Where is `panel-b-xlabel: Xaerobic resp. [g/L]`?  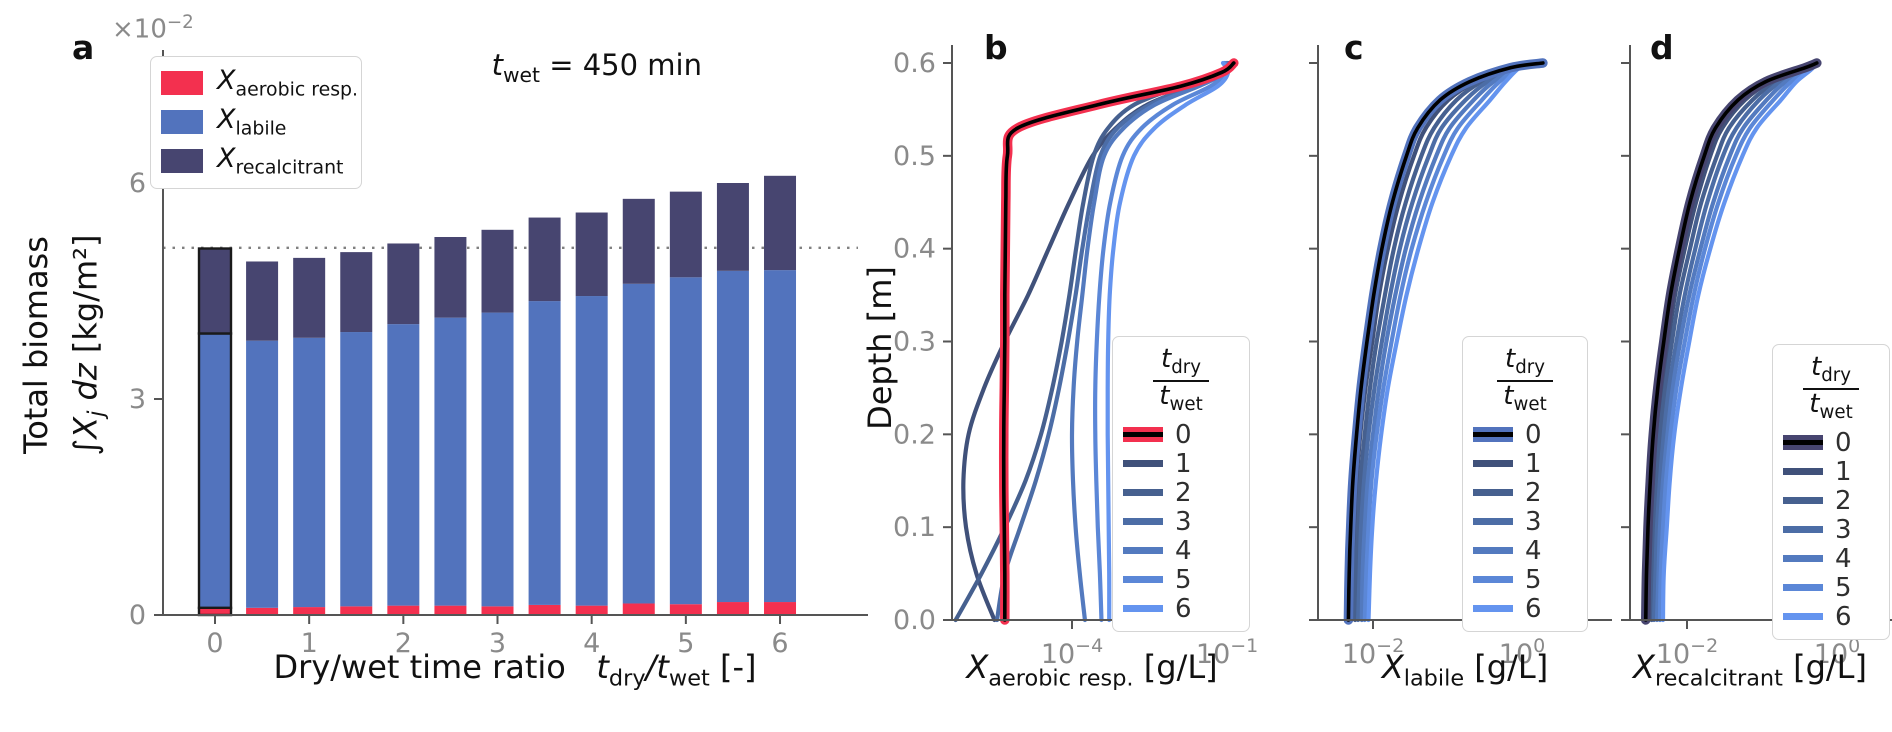 panel-b-xlabel: Xaerobic resp. [g/L] is located at coordinates (1092, 670).